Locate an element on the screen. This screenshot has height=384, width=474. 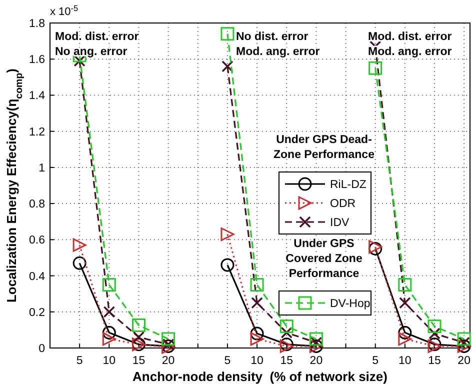
x-axis-title: Anchor-node density (% of network size) is located at coordinates (260, 376).